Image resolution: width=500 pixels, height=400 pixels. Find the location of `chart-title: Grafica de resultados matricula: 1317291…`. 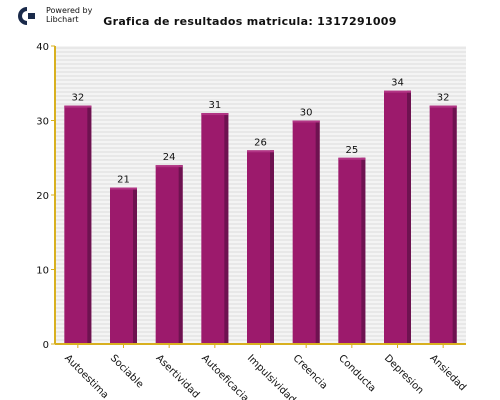

chart-title: Grafica de resultados matricula: 1317291… is located at coordinates (250, 21).